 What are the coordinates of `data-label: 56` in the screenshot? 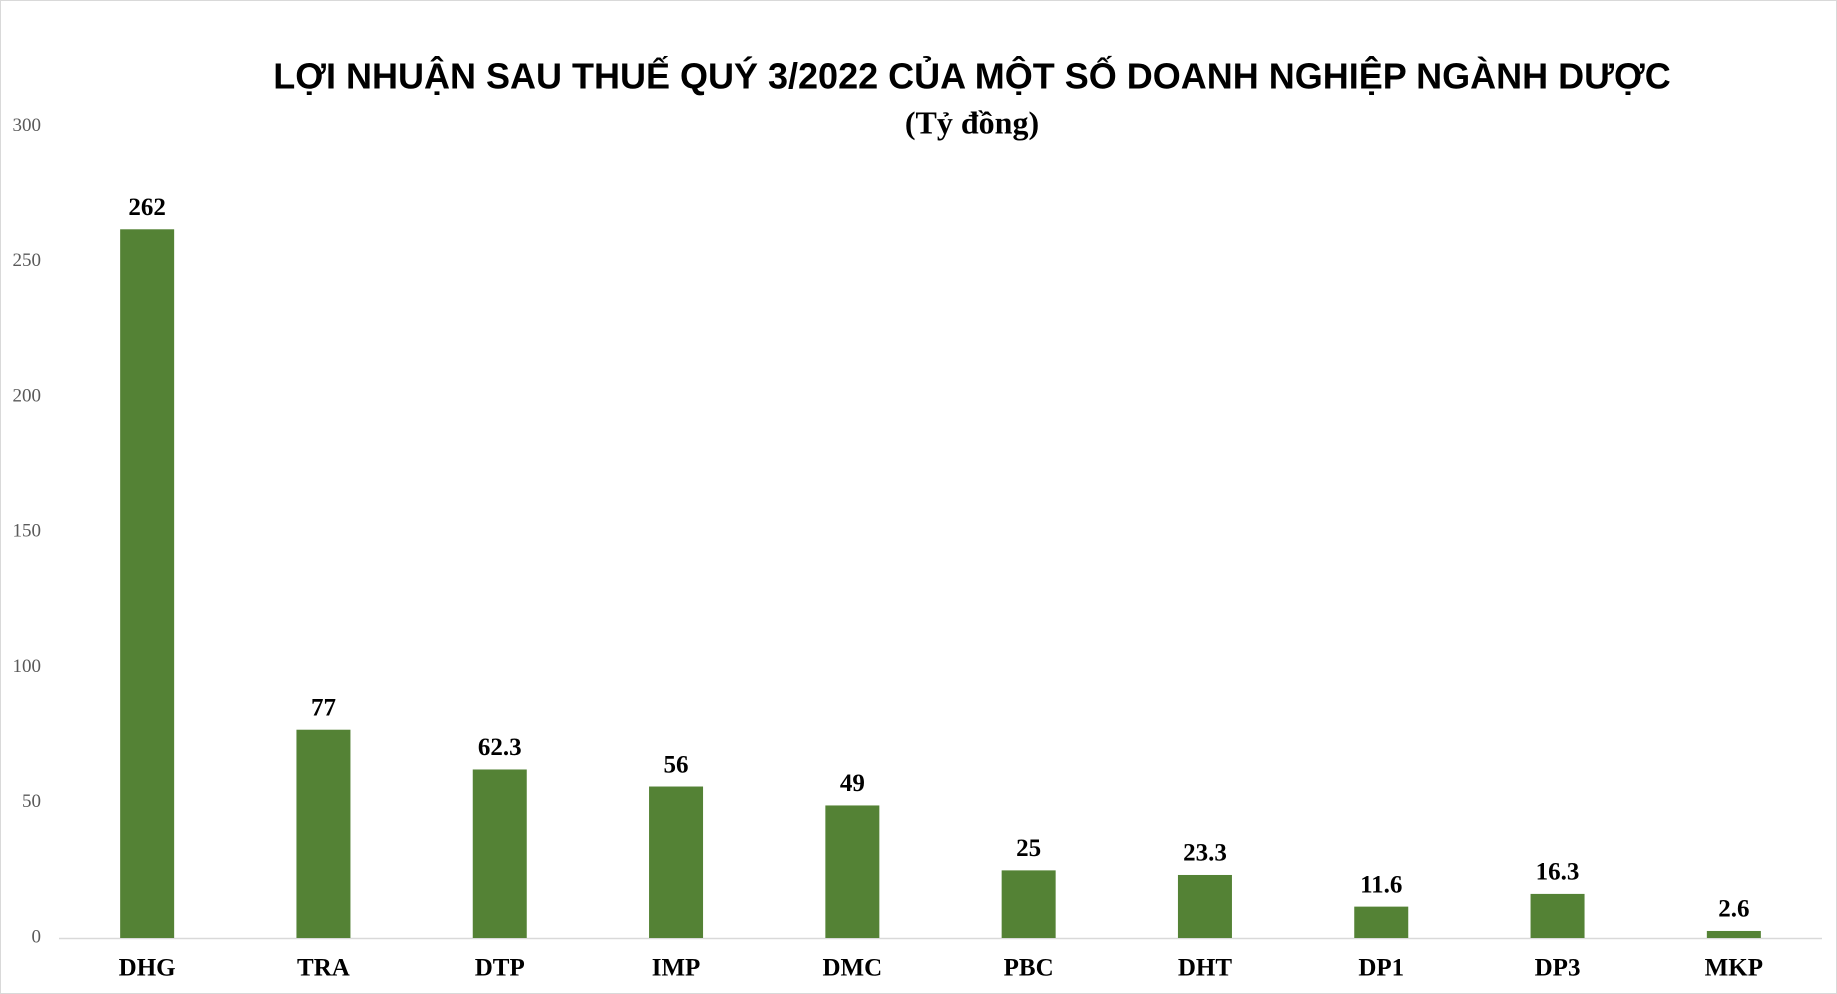 It's located at (676, 764).